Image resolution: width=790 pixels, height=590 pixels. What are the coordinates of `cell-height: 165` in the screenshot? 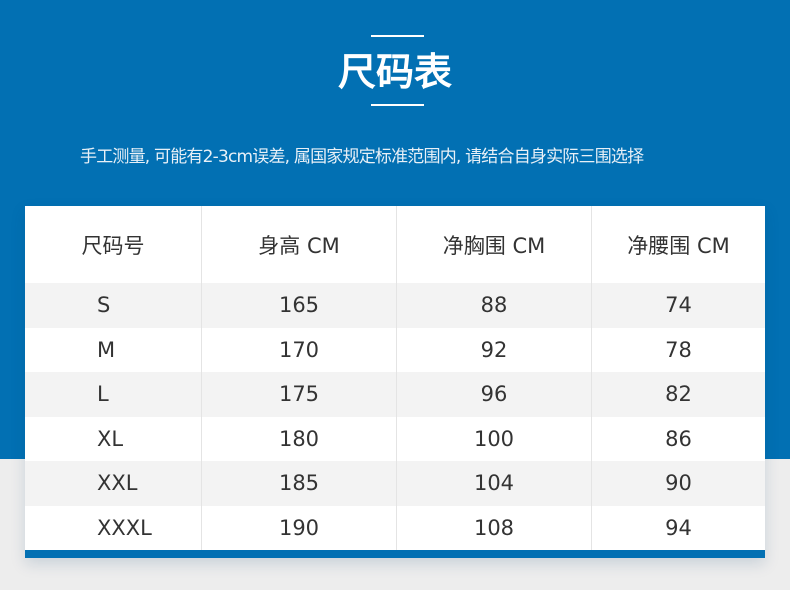 It's located at (299, 305).